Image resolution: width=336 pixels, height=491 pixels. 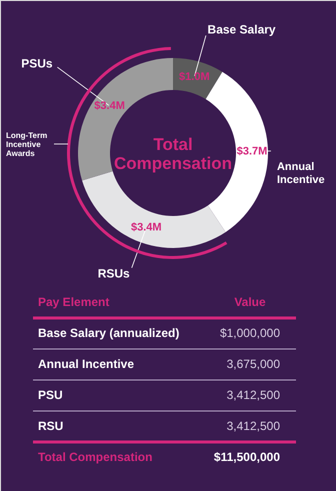 I want to click on text: $1,000,000, so click(x=250, y=333).